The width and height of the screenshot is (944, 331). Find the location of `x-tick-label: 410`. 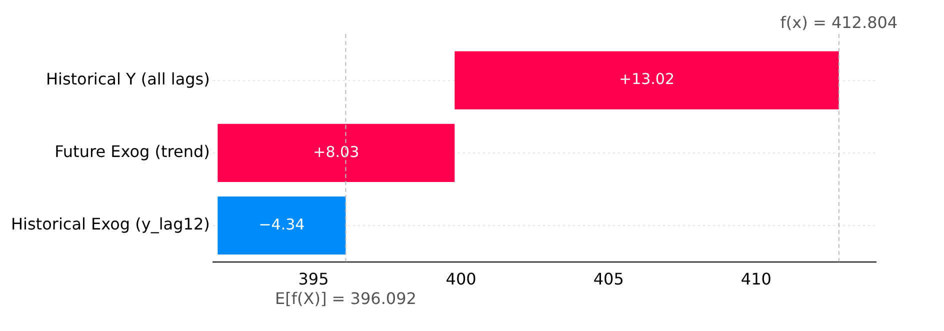

x-tick-label: 410 is located at coordinates (756, 279).